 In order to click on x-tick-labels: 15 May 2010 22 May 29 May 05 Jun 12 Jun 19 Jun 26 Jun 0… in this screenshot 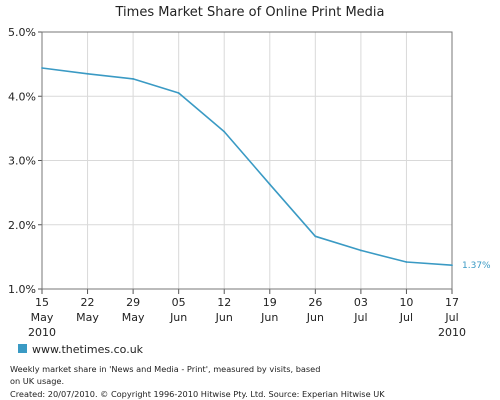, I will do `click(247, 317)`.